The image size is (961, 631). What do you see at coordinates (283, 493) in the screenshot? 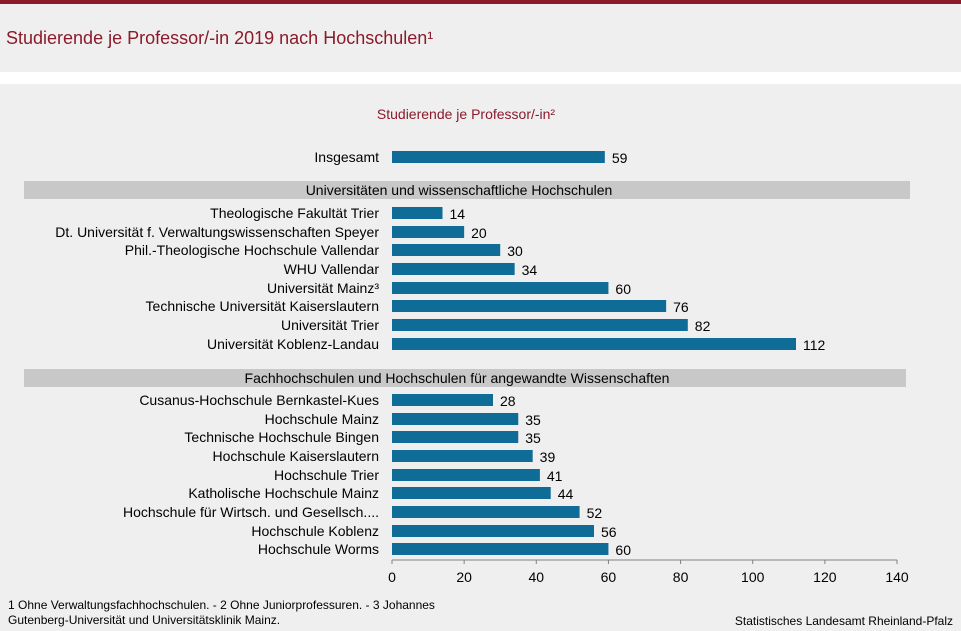
I see `category-label: Katholische Hochschule Mainz` at bounding box center [283, 493].